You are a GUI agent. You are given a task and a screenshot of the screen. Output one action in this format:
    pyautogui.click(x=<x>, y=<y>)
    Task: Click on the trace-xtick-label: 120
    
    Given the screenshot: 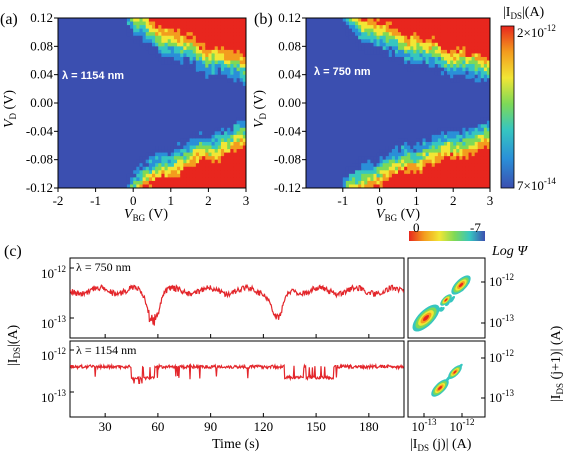 What is the action you would take?
    pyautogui.click(x=264, y=426)
    